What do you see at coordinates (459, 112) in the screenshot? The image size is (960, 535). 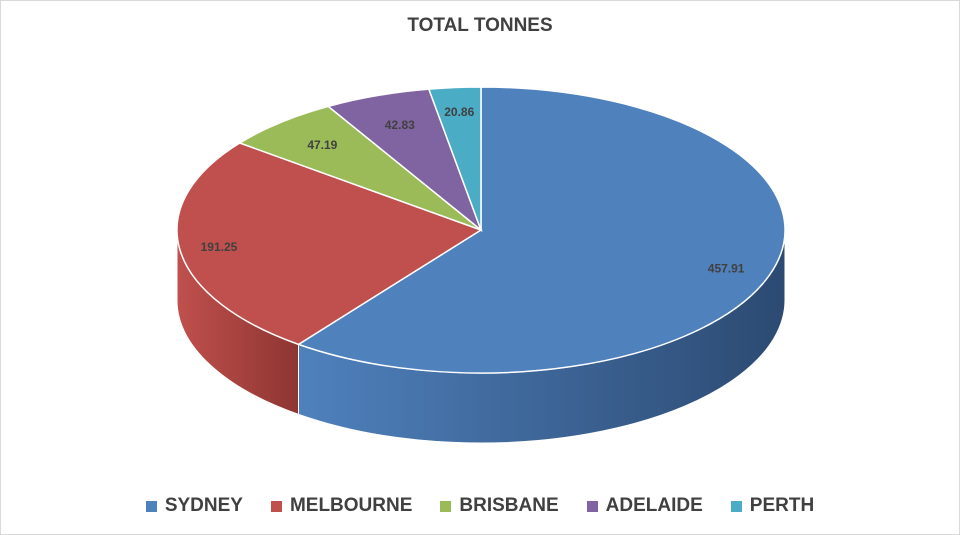 I see `data-label-perth: 20.86` at bounding box center [459, 112].